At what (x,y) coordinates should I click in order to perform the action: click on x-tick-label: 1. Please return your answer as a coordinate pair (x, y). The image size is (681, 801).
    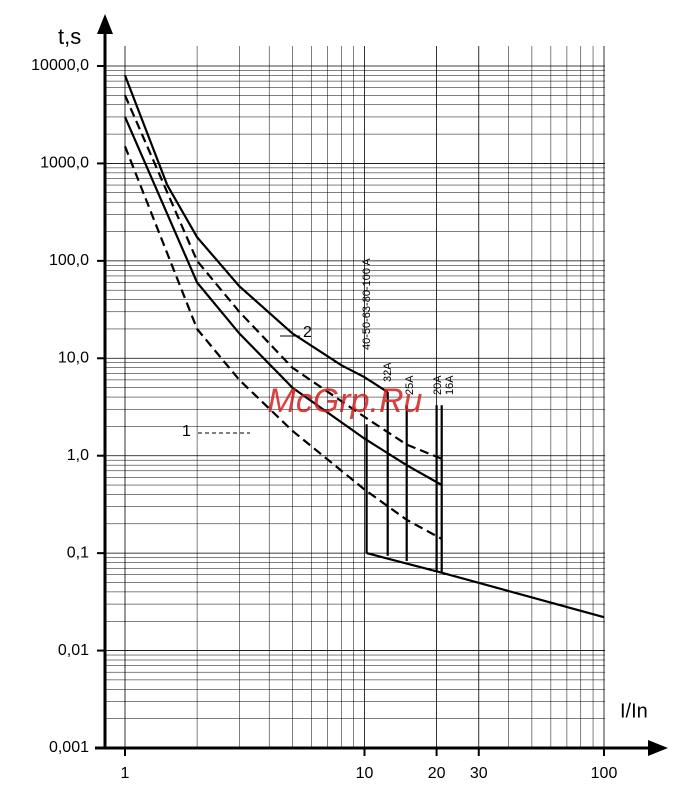
    Looking at the image, I should click on (125, 773).